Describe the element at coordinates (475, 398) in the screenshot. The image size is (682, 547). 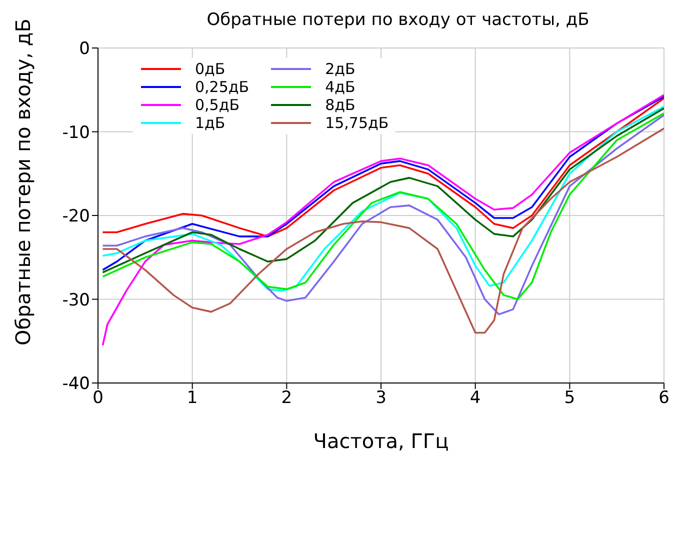
I see `x-tick-label: 4` at that location.